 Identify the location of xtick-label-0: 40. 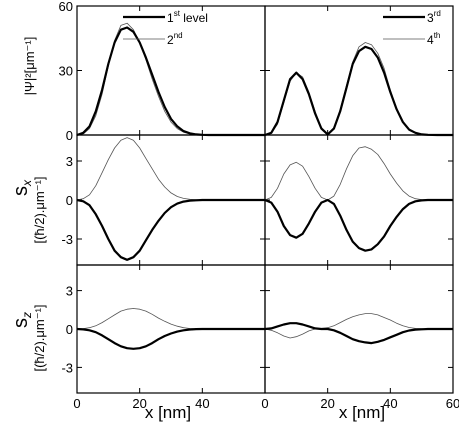
(202, 403).